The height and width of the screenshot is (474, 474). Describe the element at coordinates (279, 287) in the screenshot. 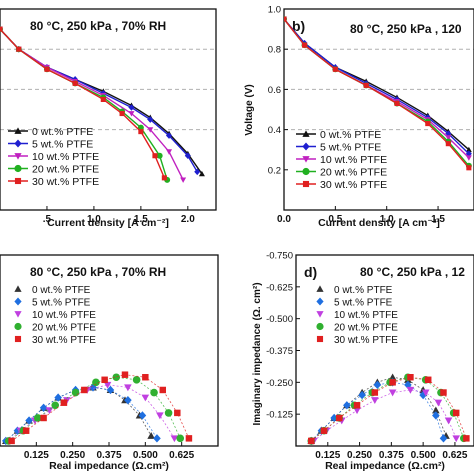

I see `y-tick-label: -0.625` at that location.